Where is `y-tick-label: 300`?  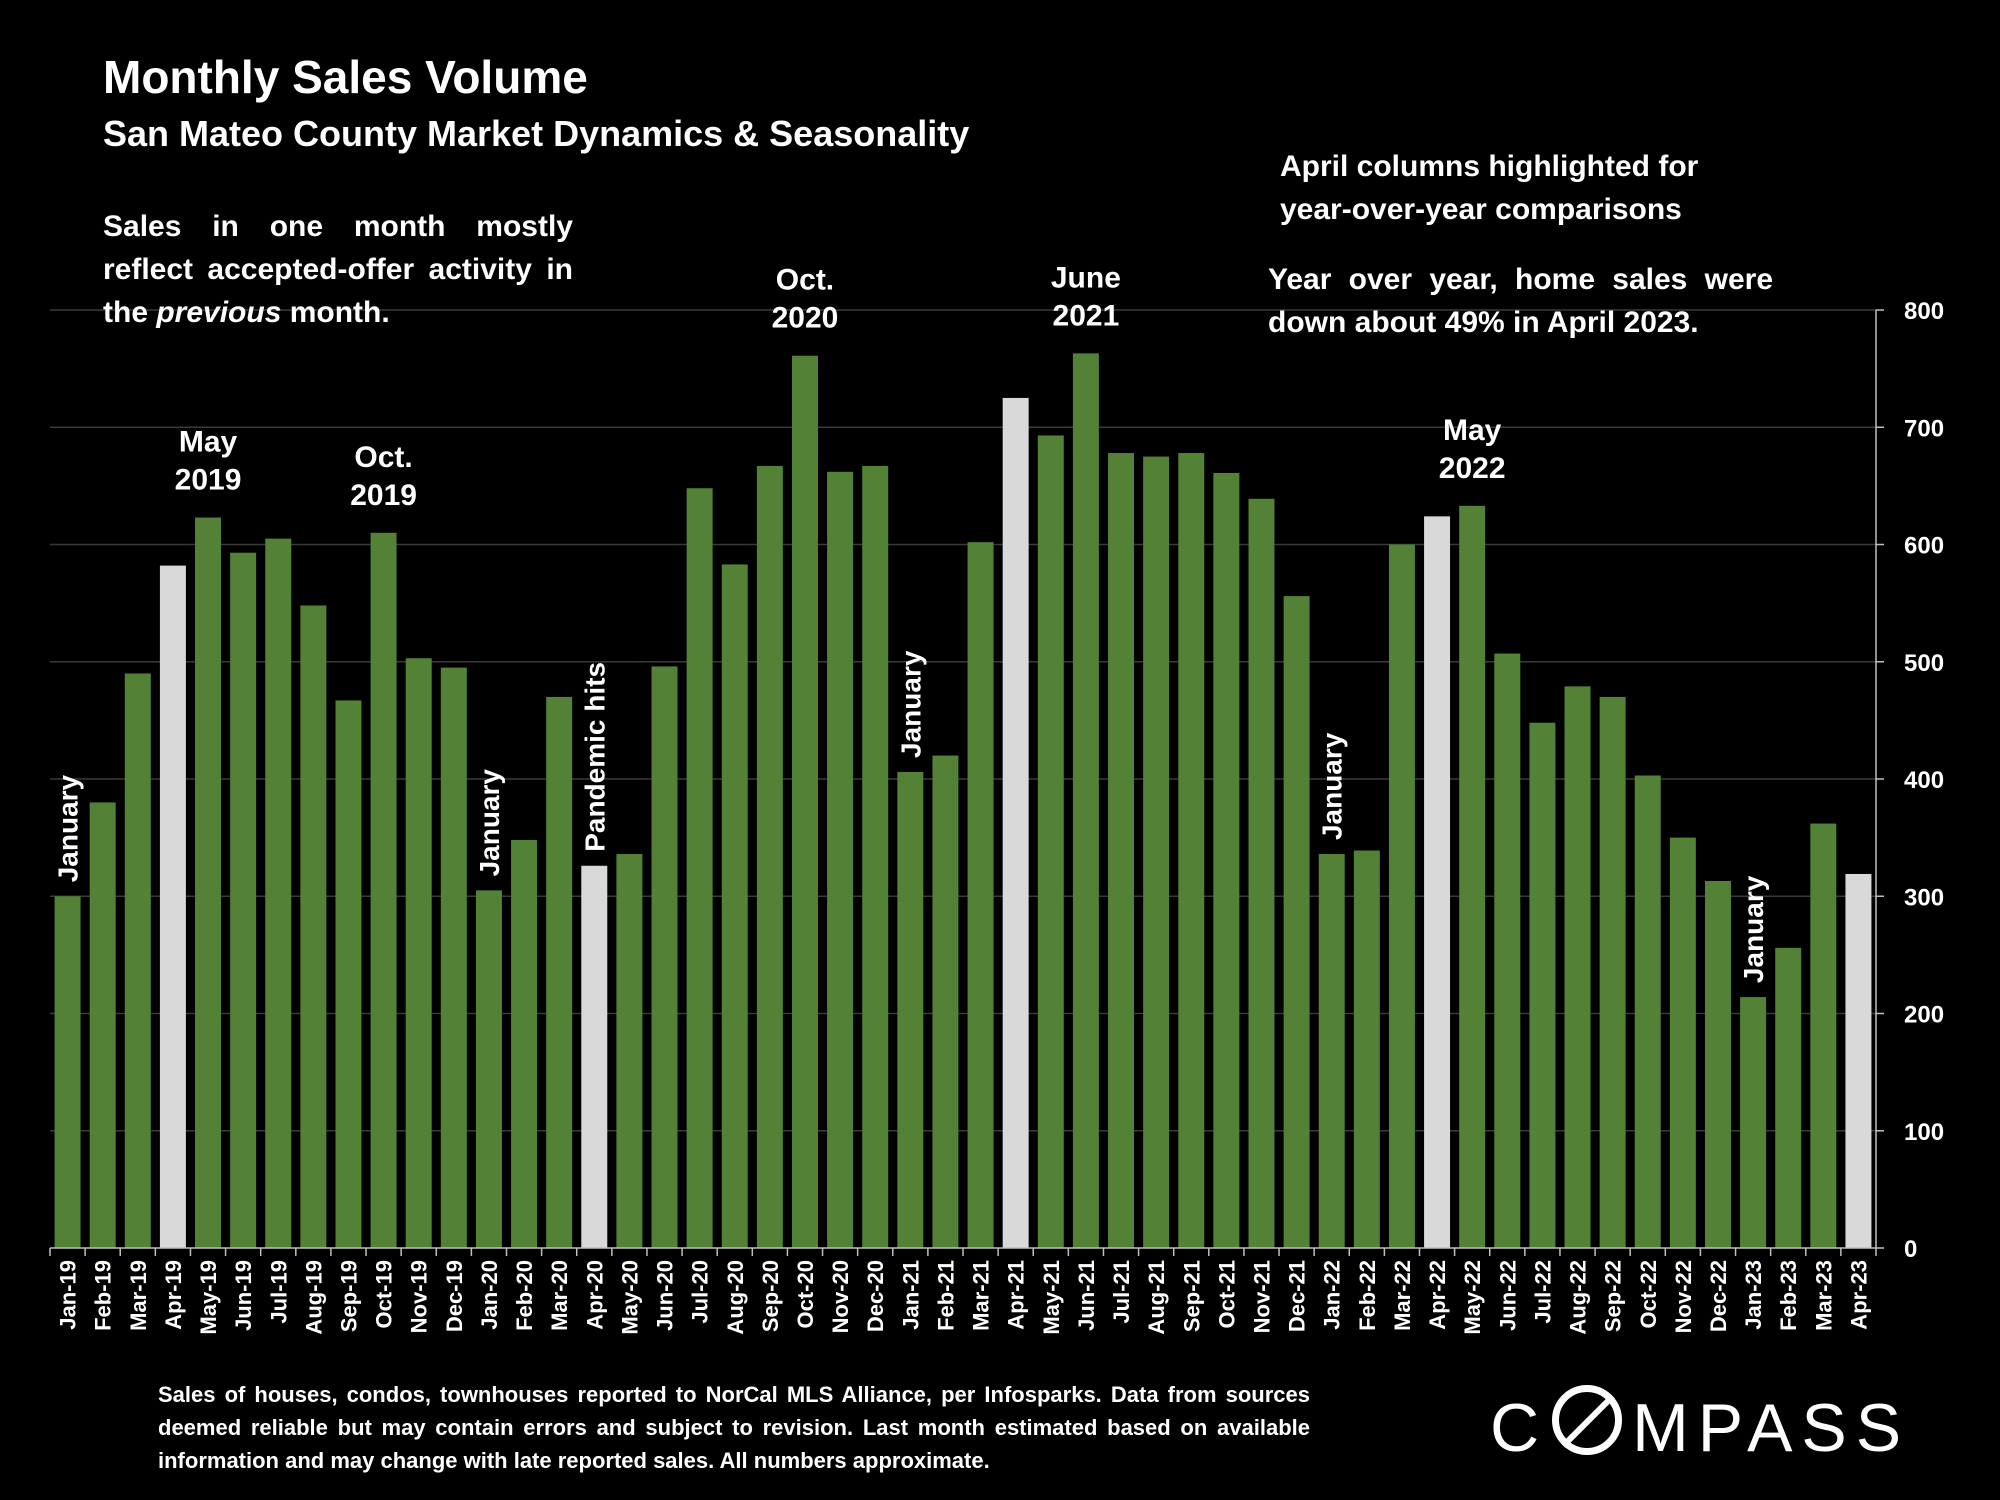 y-tick-label: 300 is located at coordinates (1924, 897).